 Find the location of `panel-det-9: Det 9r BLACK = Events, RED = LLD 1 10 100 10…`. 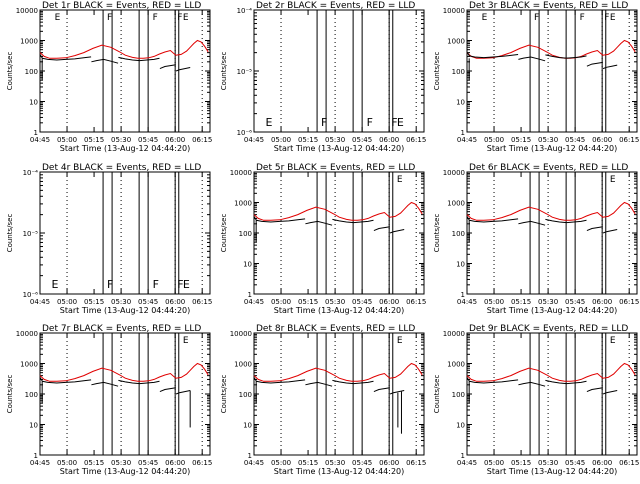

panel-det-9: Det 9r BLACK = Events, RED = LLD 1 10 100 10… is located at coordinates (536, 400).